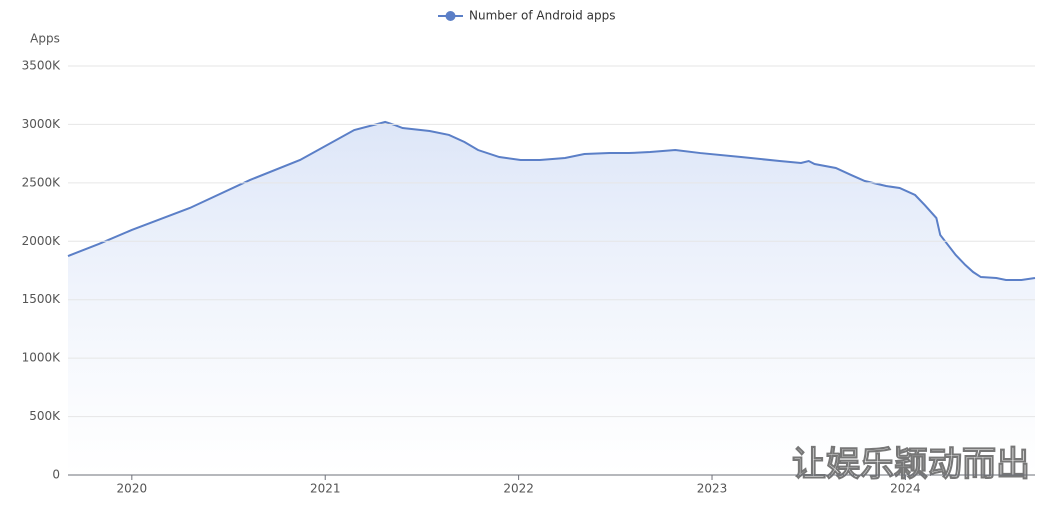  I want to click on y-tick-label: 1000K, so click(42, 358).